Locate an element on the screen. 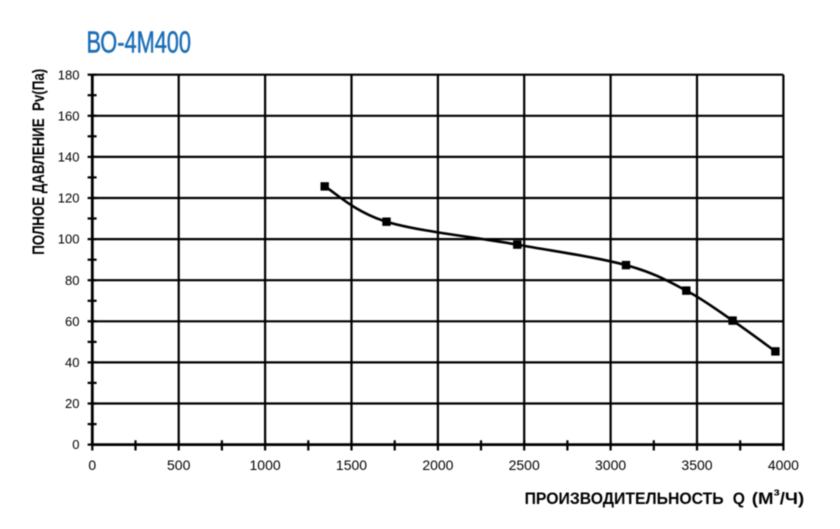 The image size is (840, 529). svg-text: Q is located at coordinates (739, 499).